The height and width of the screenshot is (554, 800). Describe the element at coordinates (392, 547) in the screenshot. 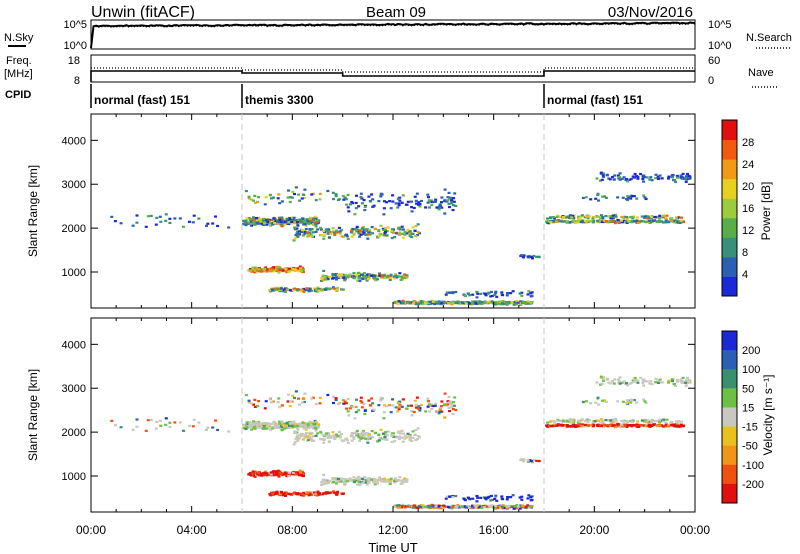

I see `xaxis-label: Time UT` at that location.